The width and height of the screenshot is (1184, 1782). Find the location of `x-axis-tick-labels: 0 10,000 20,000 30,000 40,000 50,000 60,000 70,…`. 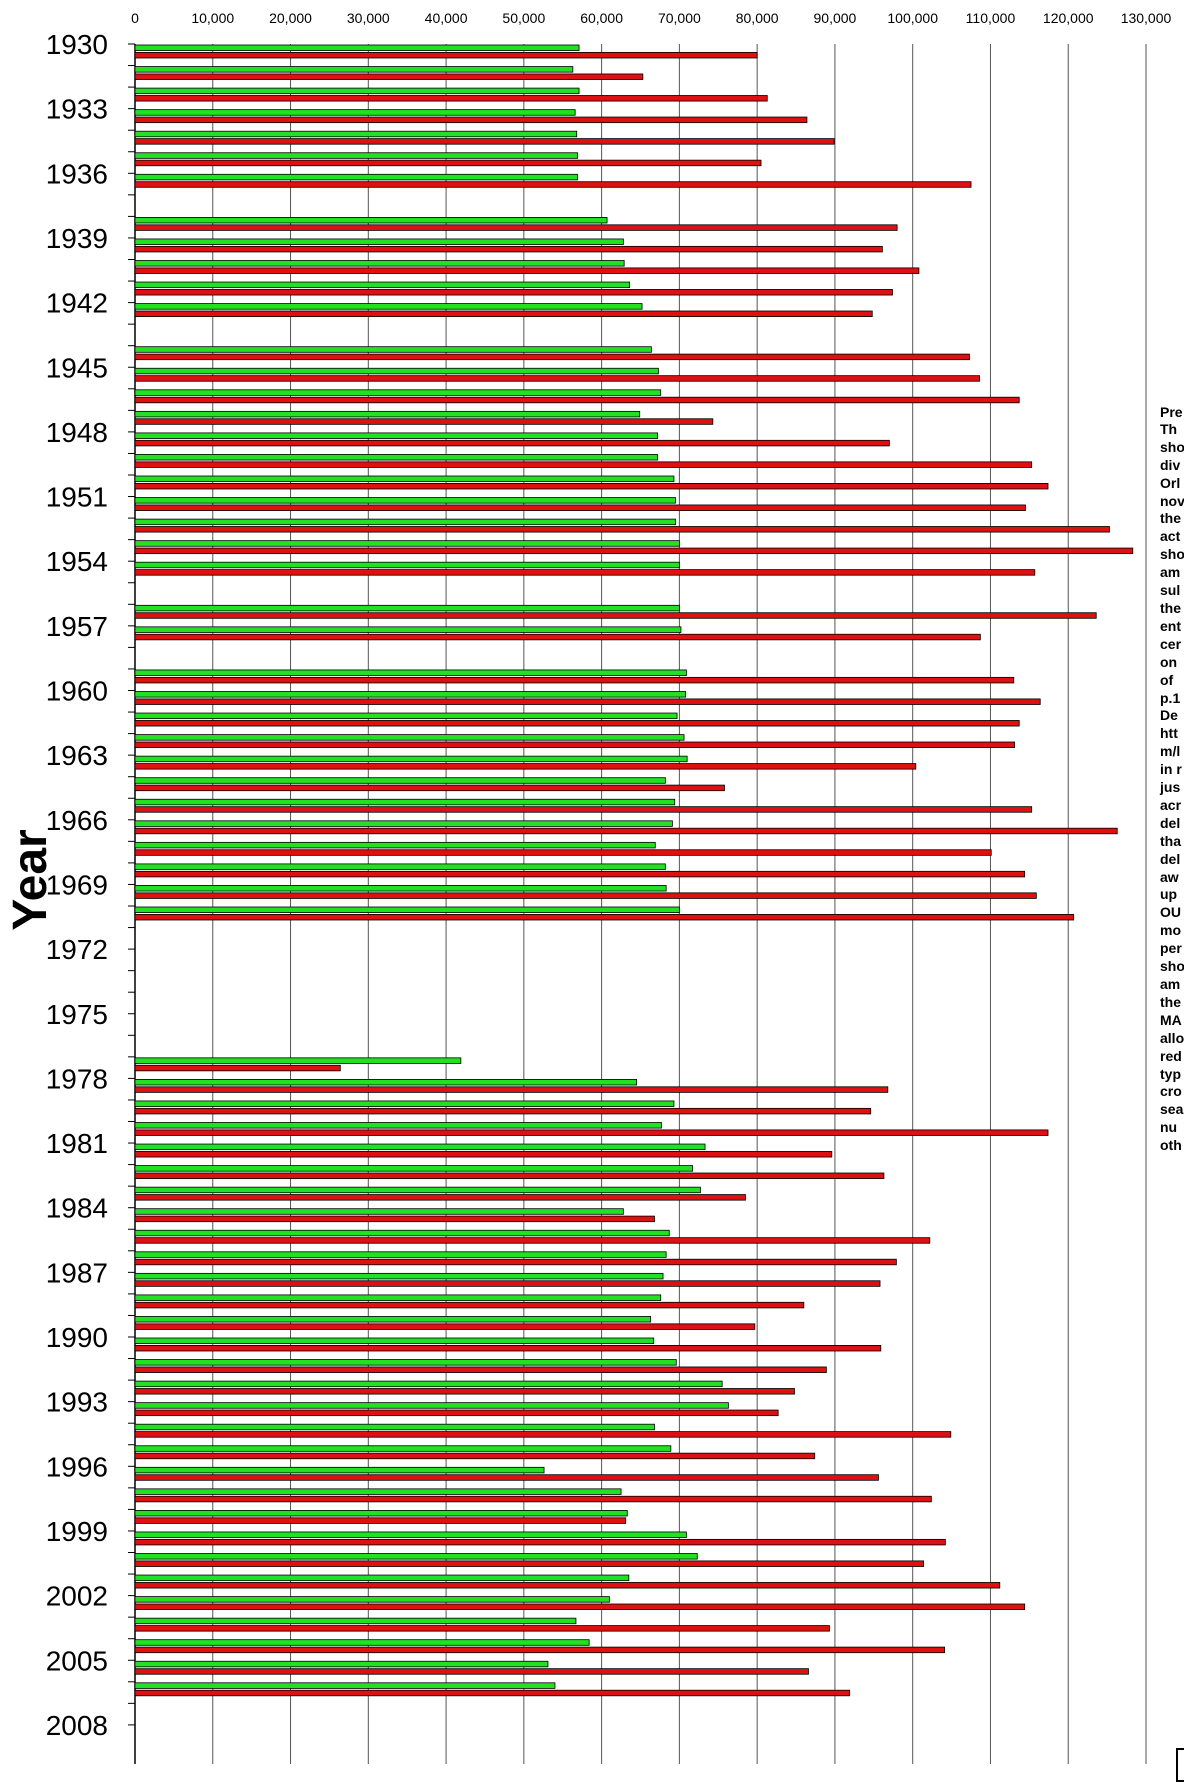

x-axis-tick-labels: 0 10,000 20,000 30,000 40,000 50,000 60,000 70,… is located at coordinates (651, 18).